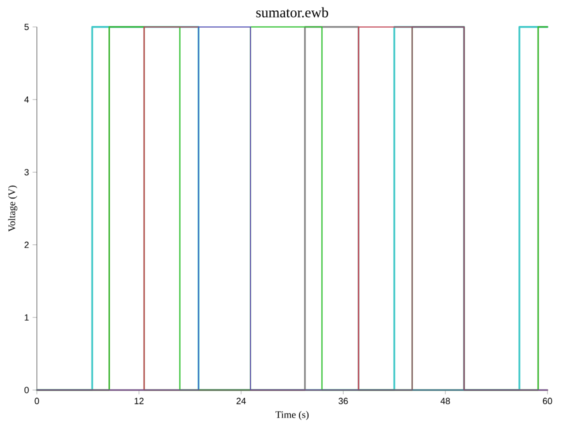 The height and width of the screenshot is (425, 573). What do you see at coordinates (37, 401) in the screenshot?
I see `x-tick-label: 0` at bounding box center [37, 401].